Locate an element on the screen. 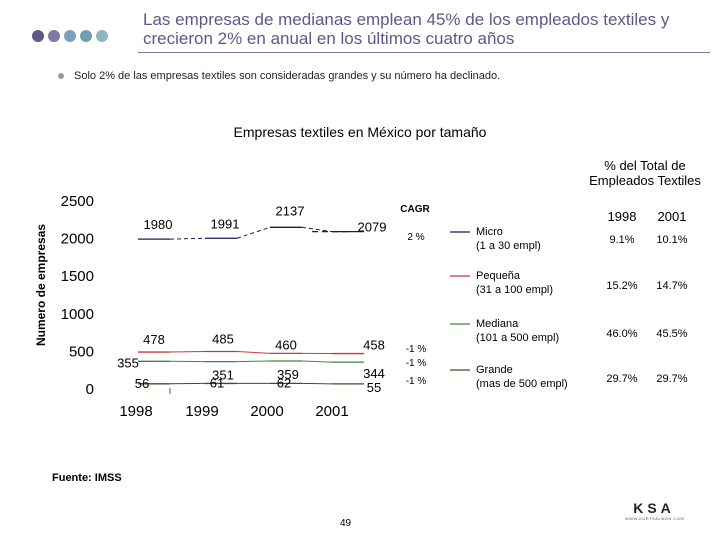 This screenshot has width=720, height=540. title-divider is located at coordinates (424, 52).